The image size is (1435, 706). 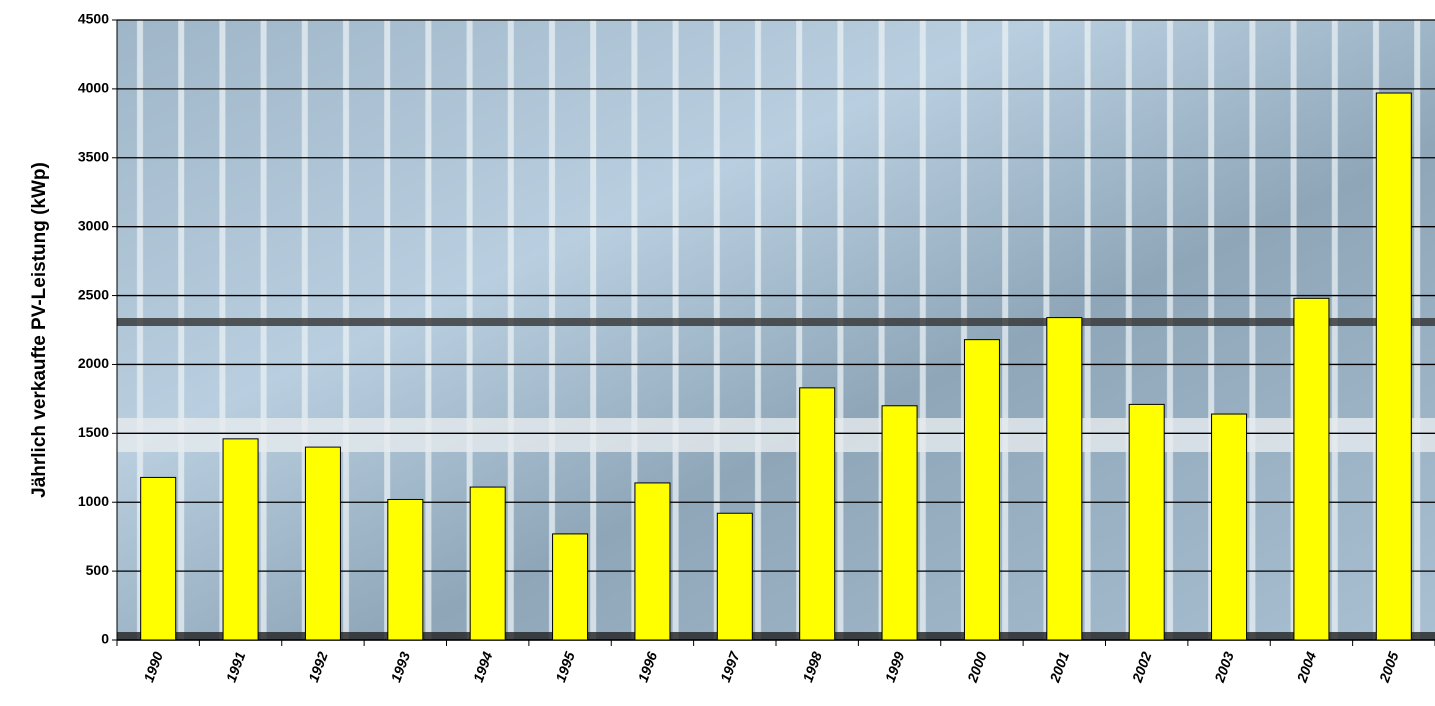 I want to click on x-tick-label: 2004, so click(x=1306, y=667).